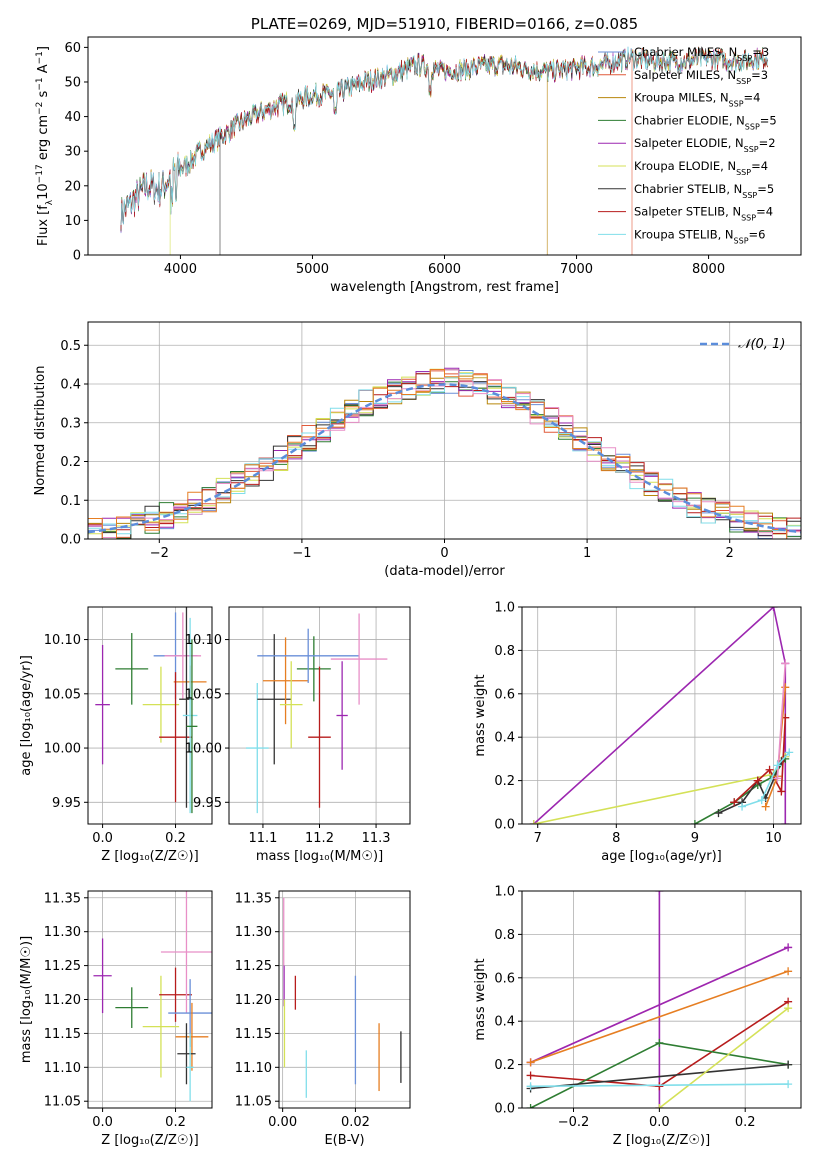 This screenshot has width=819, height=1170. I want to click on y-tick-label: 0.8, so click(504, 935).